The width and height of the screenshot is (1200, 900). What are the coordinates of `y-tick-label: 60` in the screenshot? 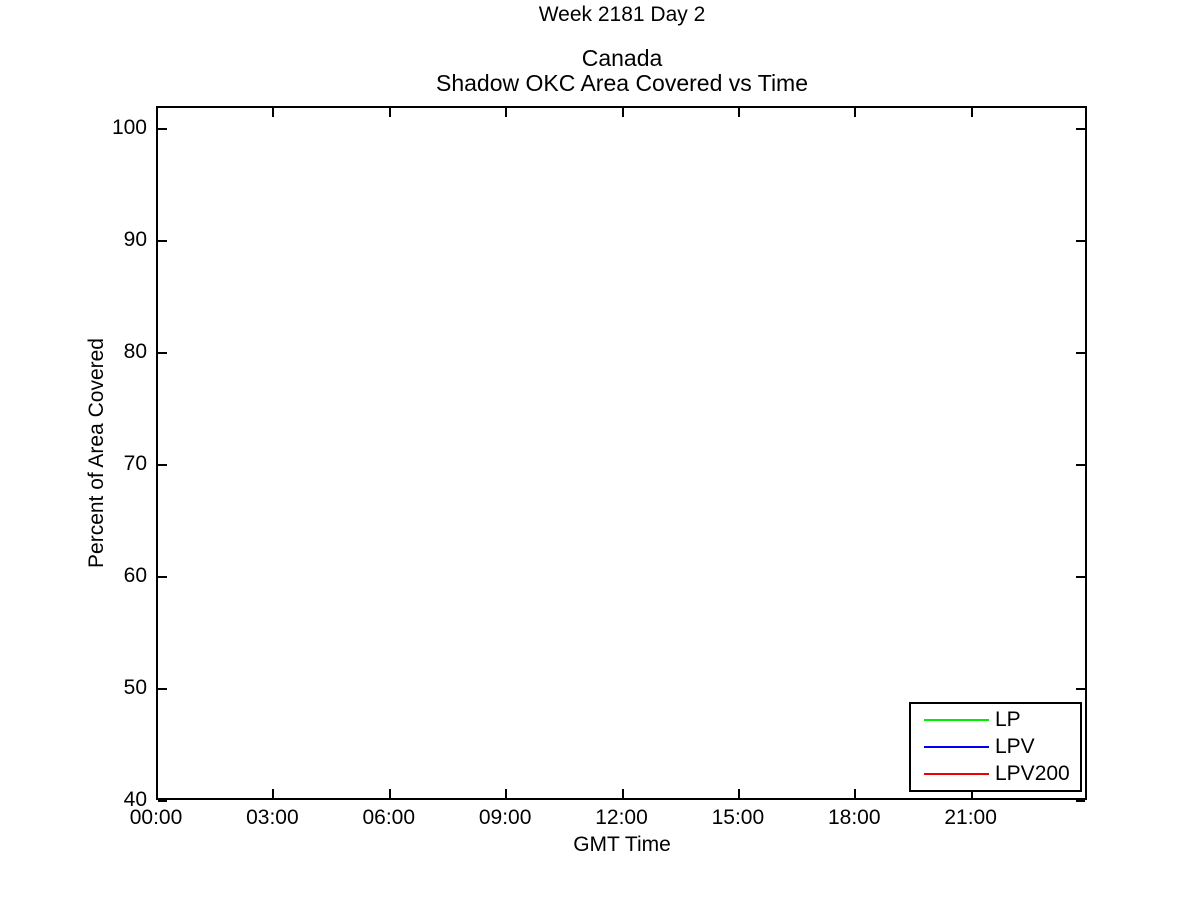 It's located at (135, 576).